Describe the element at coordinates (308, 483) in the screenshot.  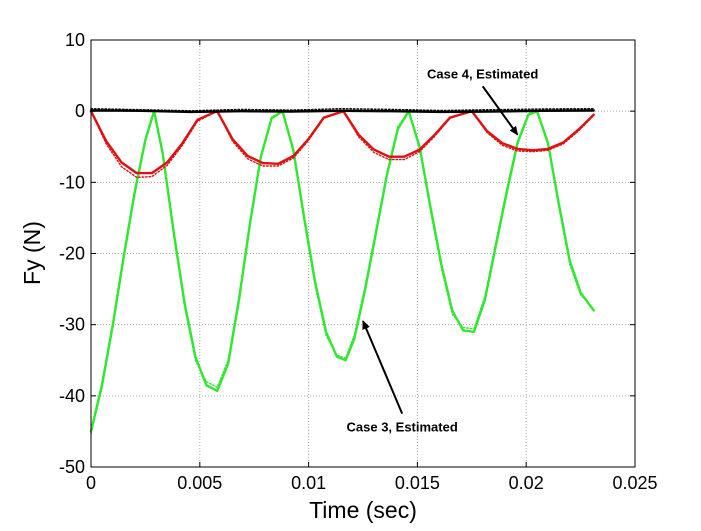
I see `x-tick-label: 0.01` at that location.